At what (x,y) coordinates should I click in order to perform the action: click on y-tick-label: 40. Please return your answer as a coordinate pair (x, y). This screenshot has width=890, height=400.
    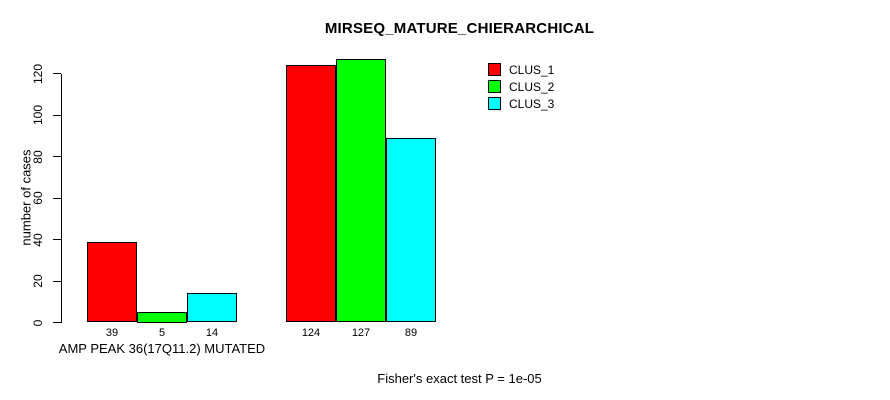
    Looking at the image, I should click on (38, 239).